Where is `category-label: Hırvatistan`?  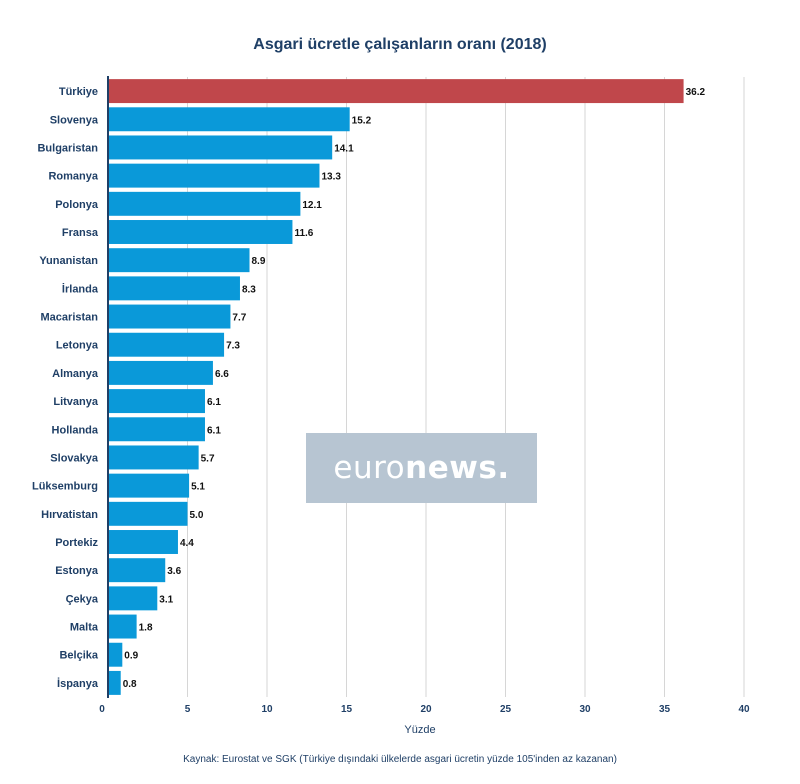 category-label: Hırvatistan is located at coordinates (69, 515).